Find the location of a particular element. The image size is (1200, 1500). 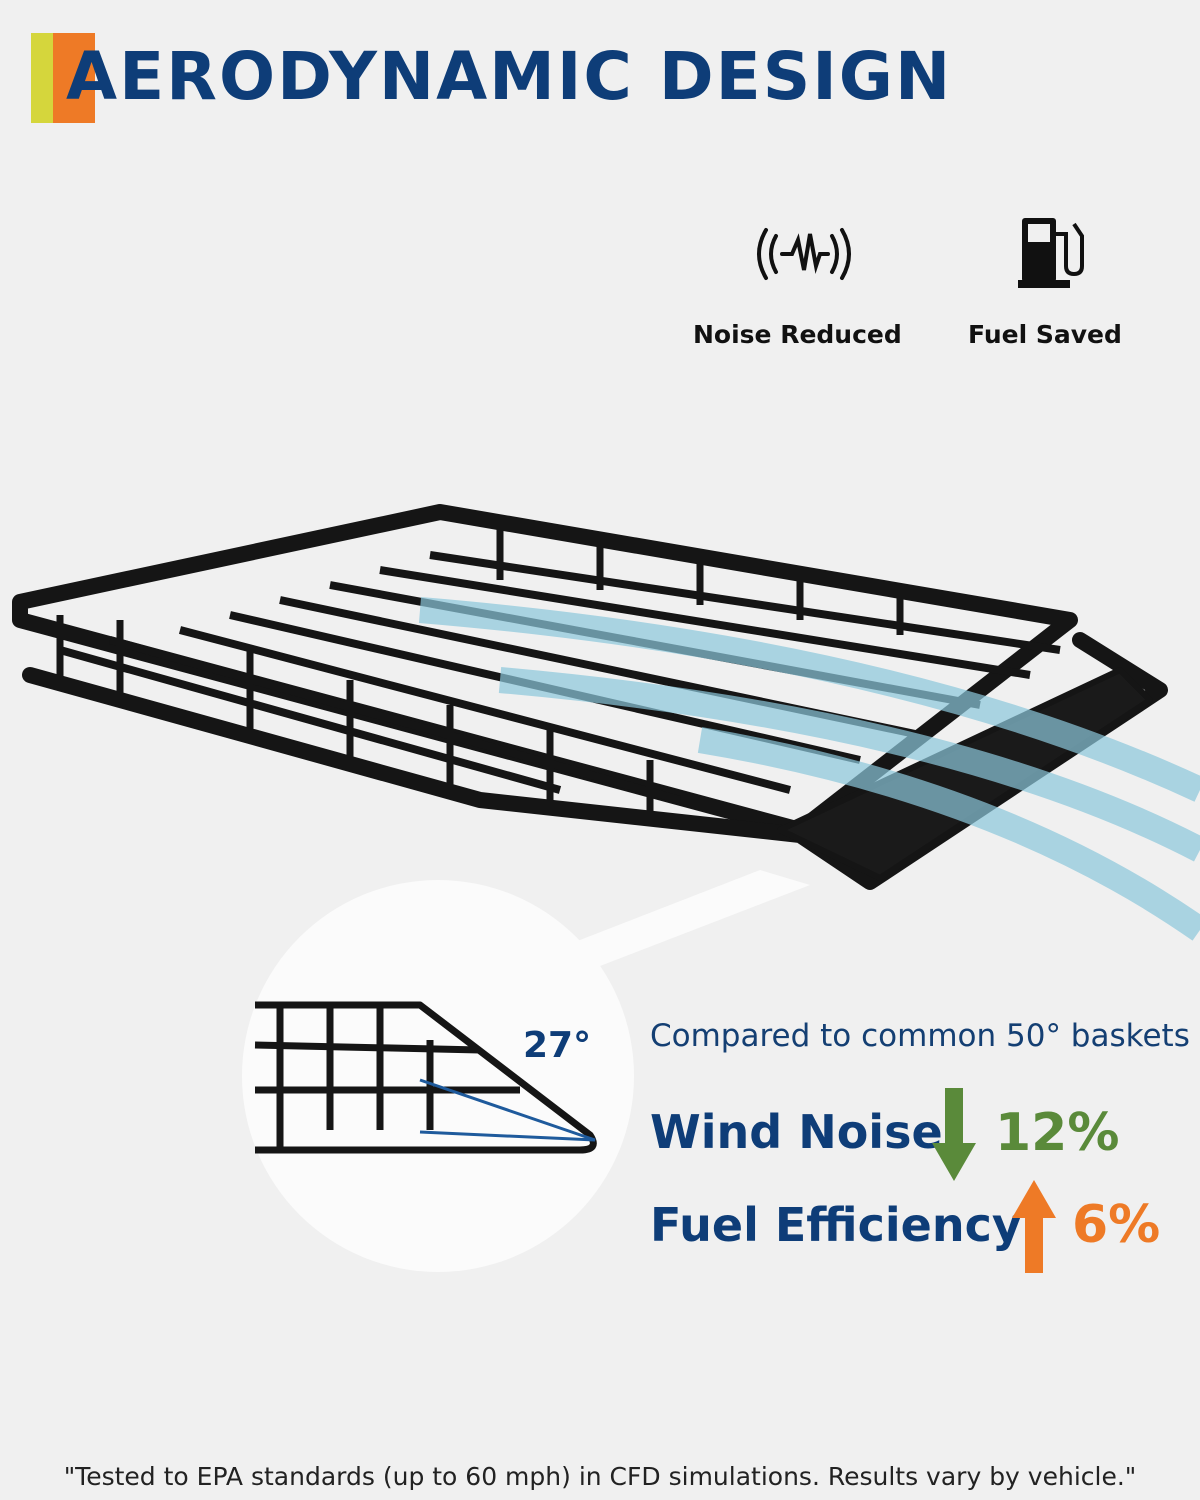

metric-wind-noise-label: Wind Noise is located at coordinates (796, 1132).